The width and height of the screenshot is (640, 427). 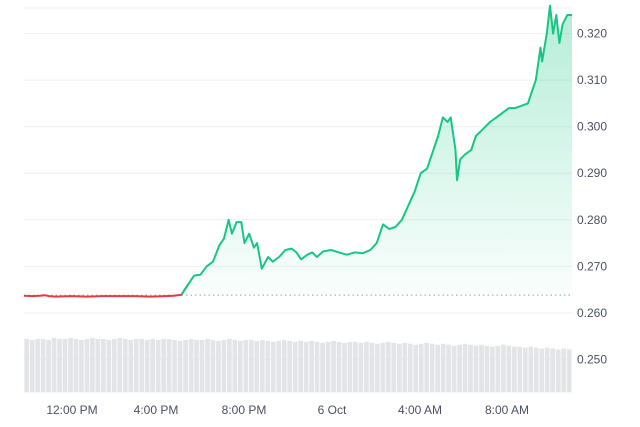 I want to click on x-tick-label: 6 Oct, so click(x=332, y=410).